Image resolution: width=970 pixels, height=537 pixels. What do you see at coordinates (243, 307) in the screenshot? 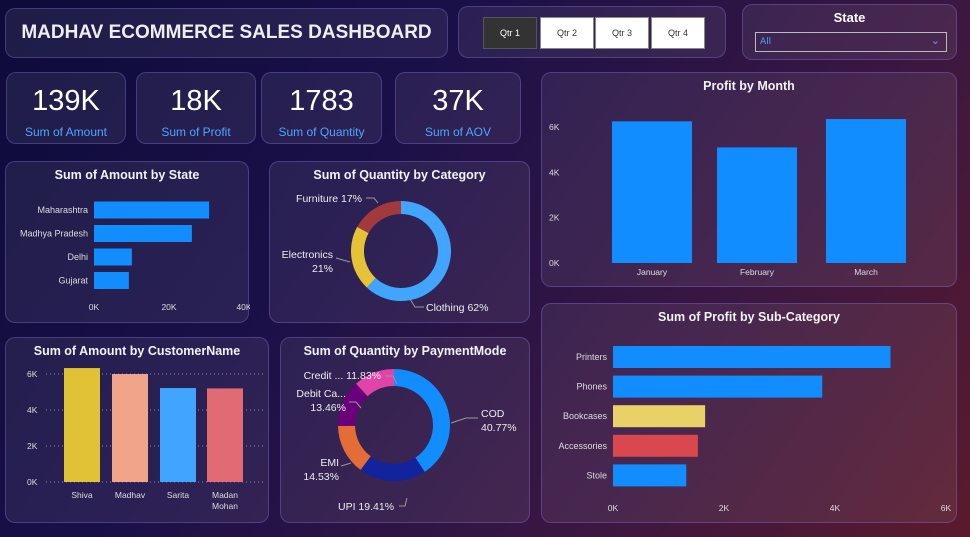
I see `x-tick-label: 40K` at bounding box center [243, 307].